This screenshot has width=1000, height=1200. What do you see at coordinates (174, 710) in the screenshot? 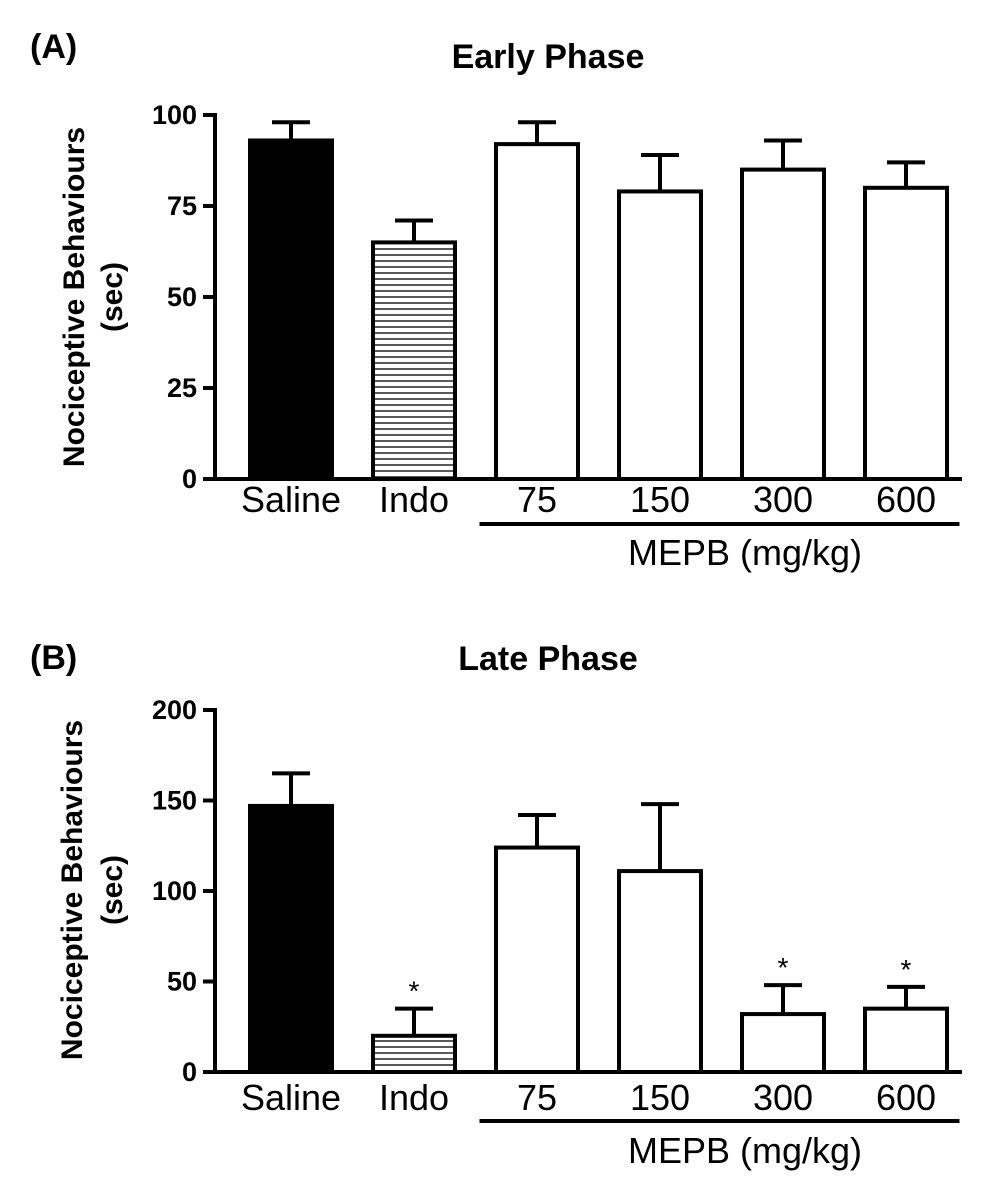
I see `y-tick-label: 200` at bounding box center [174, 710].